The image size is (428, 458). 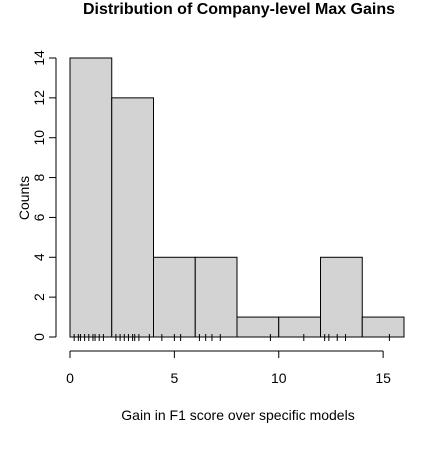 What do you see at coordinates (237, 415) in the screenshot?
I see `x-axis-label: Gain in F1 score over specific models` at bounding box center [237, 415].